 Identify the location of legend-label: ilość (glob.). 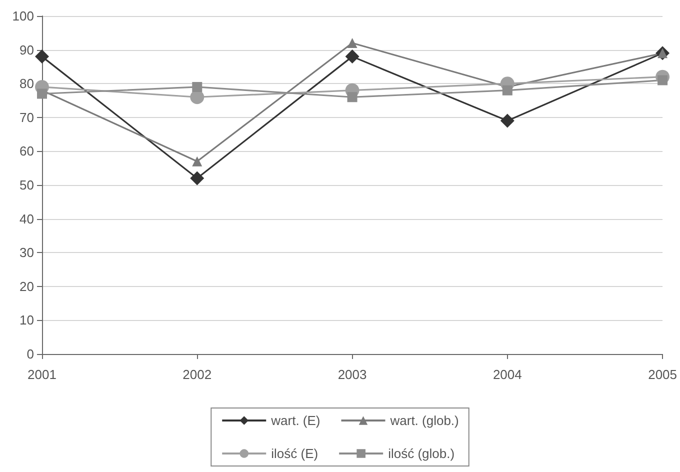
(421, 453).